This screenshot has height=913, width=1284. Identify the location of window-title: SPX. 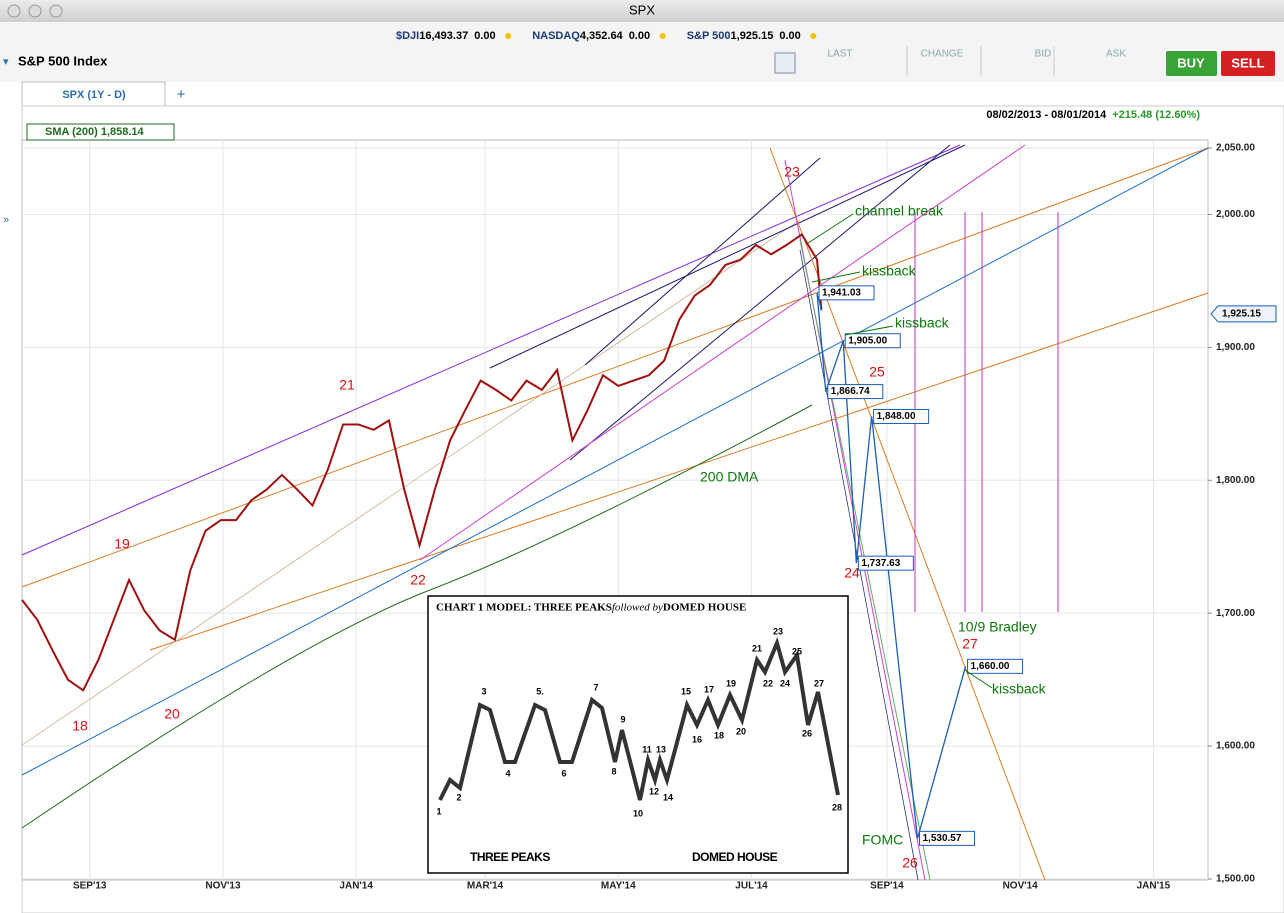
(642, 9).